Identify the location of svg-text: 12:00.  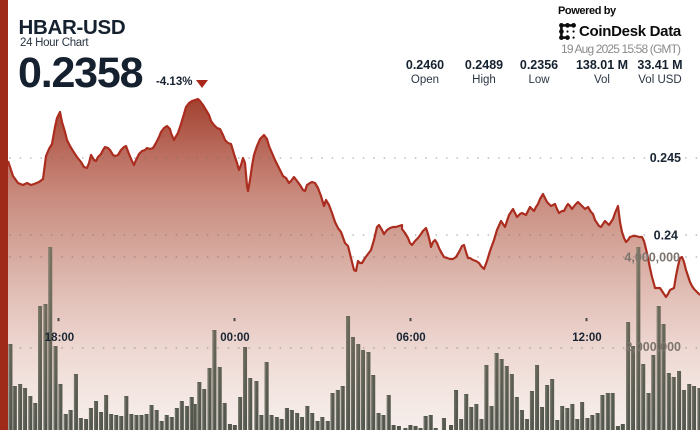
(586, 338).